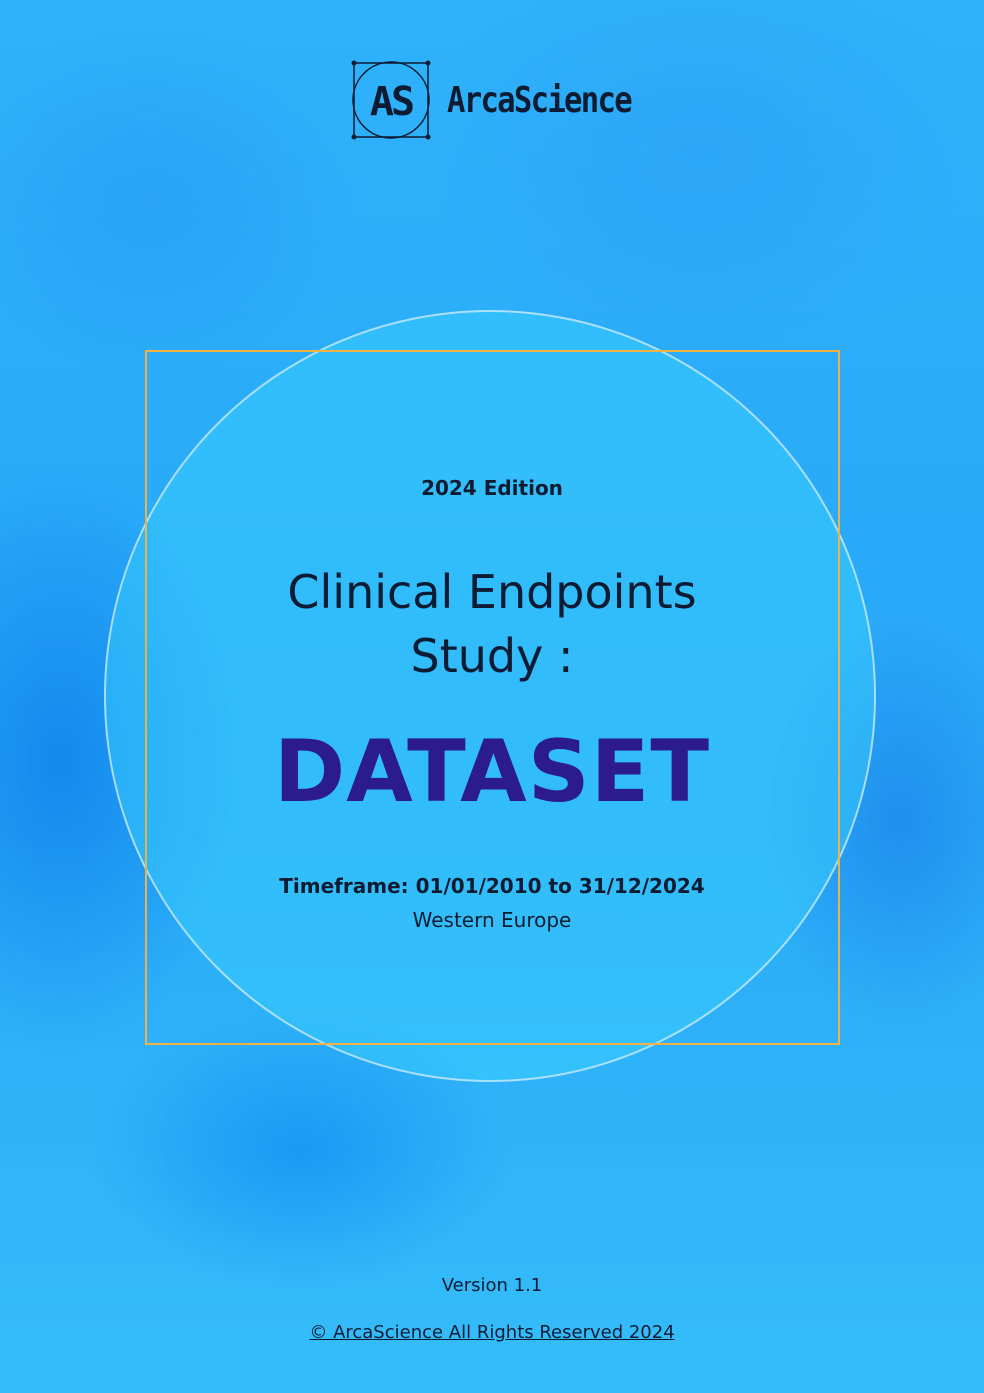  Describe the element at coordinates (492, 772) in the screenshot. I see `dataset-heading: DATASET` at that location.